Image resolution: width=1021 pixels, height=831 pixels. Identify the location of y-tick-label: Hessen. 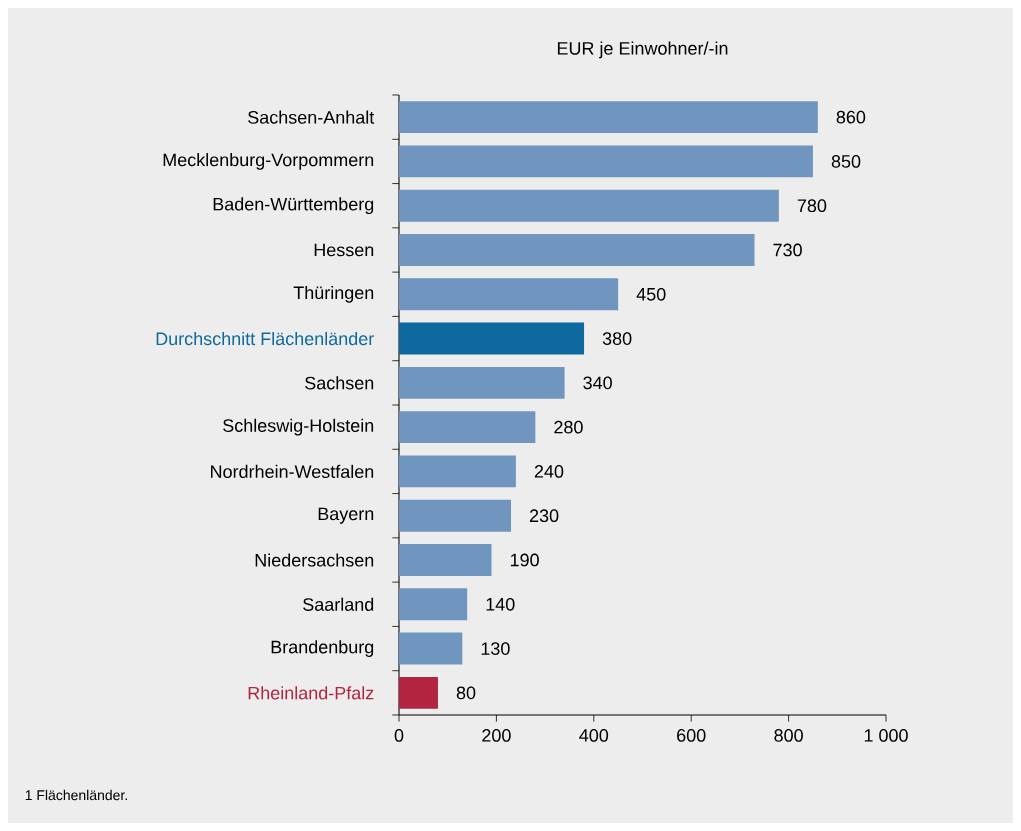
(344, 250).